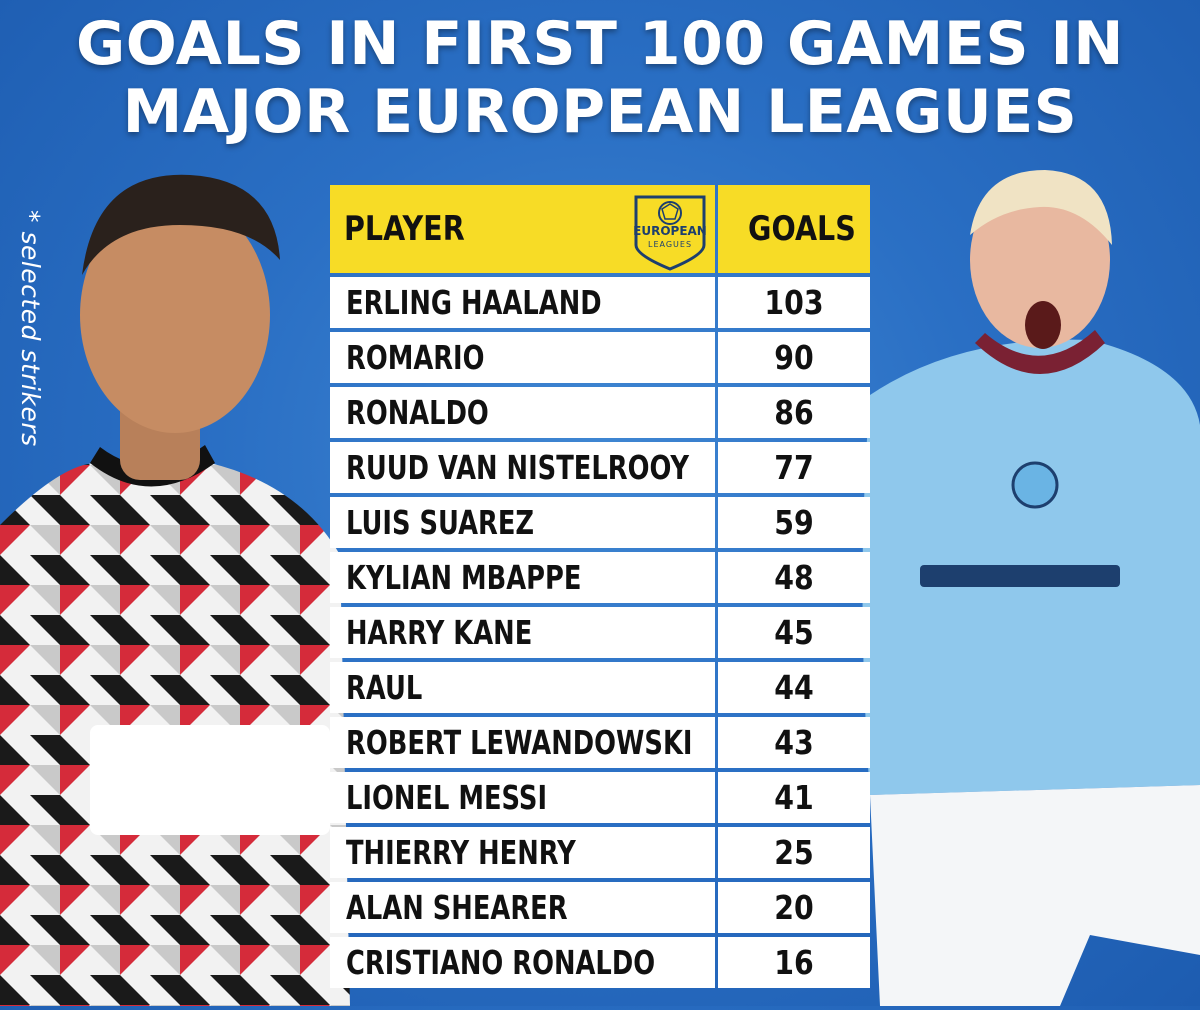 The height and width of the screenshot is (1010, 1200). Describe the element at coordinates (600, 112) in the screenshot. I see `title-line-2: MAJOR EUROPEAN LEAGUES` at that location.